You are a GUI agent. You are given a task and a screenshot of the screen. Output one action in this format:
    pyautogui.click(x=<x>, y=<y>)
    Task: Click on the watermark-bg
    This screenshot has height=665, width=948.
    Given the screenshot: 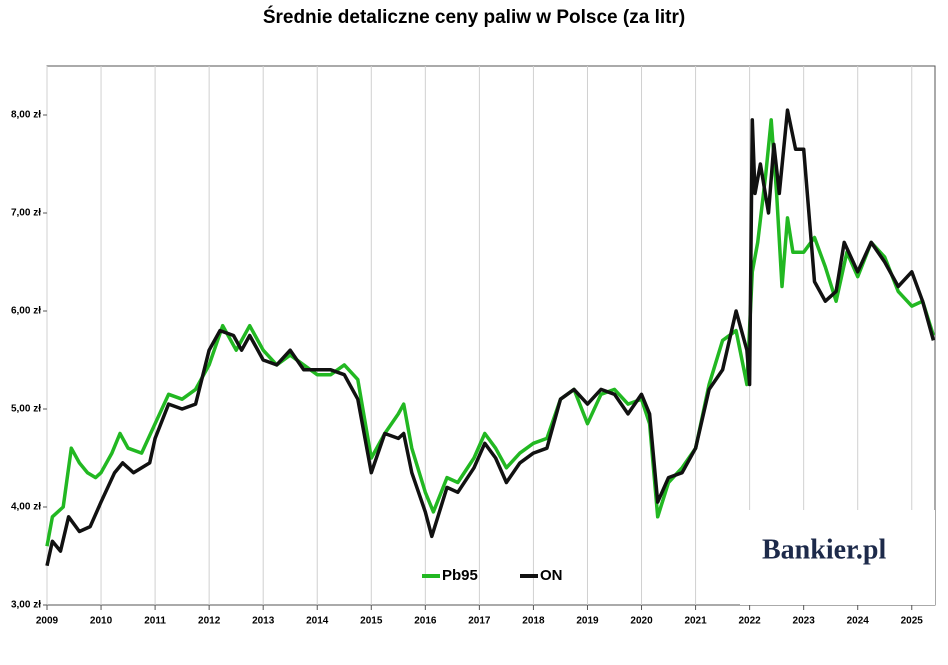 What is the action you would take?
    pyautogui.click(x=837, y=557)
    